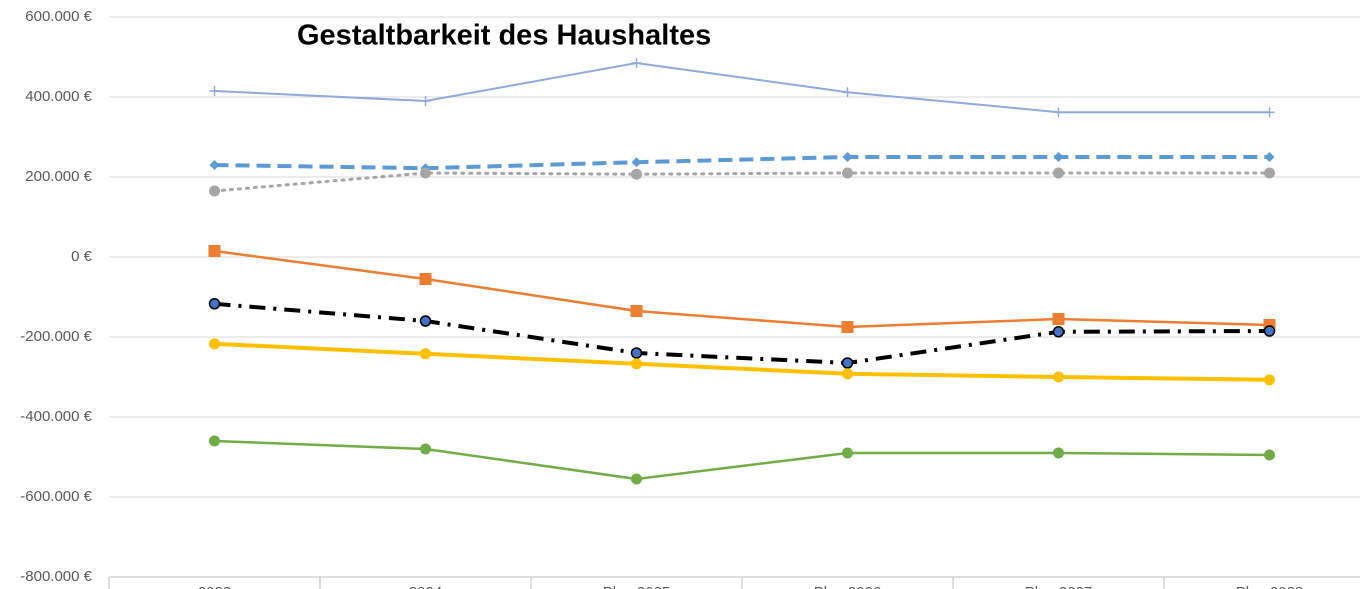 This screenshot has height=589, width=1360. I want to click on y-tick-label: -800.000 €, so click(56, 576).